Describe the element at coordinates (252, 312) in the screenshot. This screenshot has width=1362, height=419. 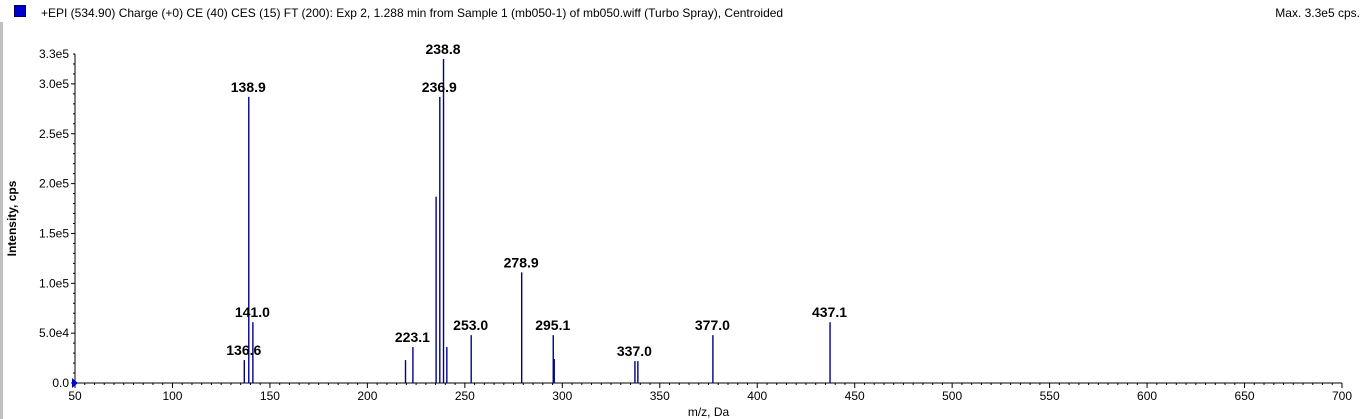
I see `peak-label: 141.0` at that location.